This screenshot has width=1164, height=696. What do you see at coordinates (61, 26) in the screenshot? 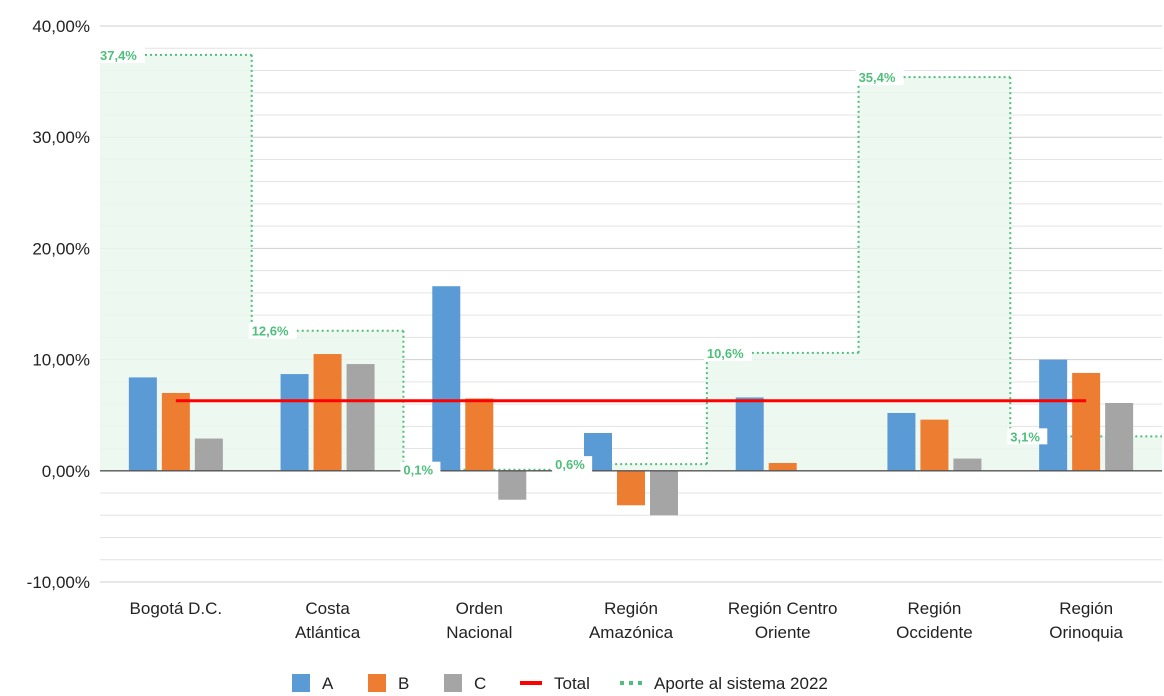
I see `y-tick-label: 40,00%` at bounding box center [61, 26].